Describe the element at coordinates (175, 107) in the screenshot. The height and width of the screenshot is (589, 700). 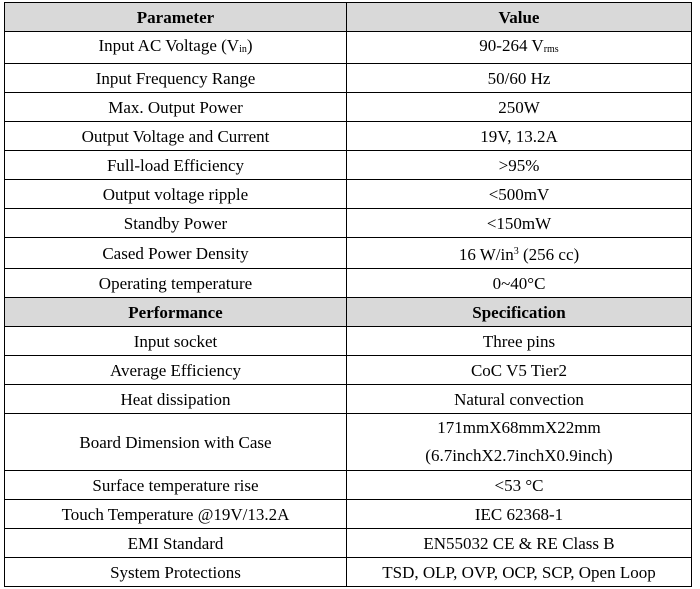
I see `table-cell: Max. Output Power` at that location.